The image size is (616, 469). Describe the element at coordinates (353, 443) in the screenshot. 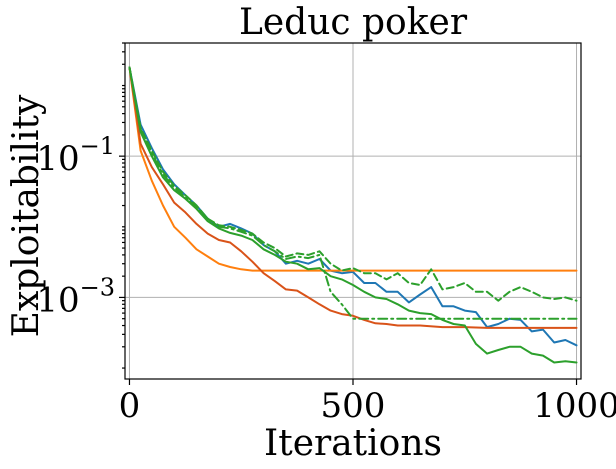

I see `x-axis-label: Iterations` at that location.